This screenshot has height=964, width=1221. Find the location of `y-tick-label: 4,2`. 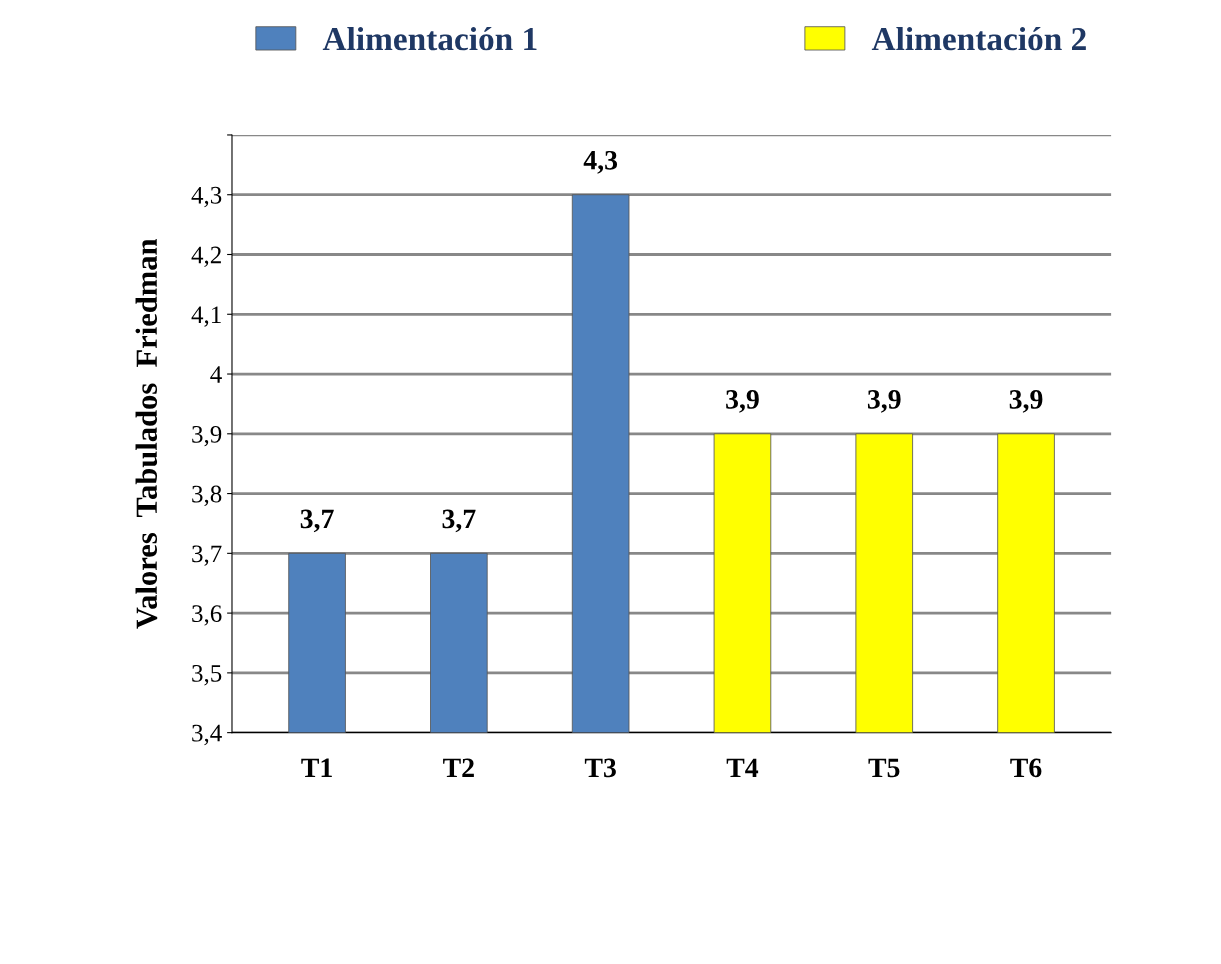

y-tick-label: 4,2 is located at coordinates (206, 257).